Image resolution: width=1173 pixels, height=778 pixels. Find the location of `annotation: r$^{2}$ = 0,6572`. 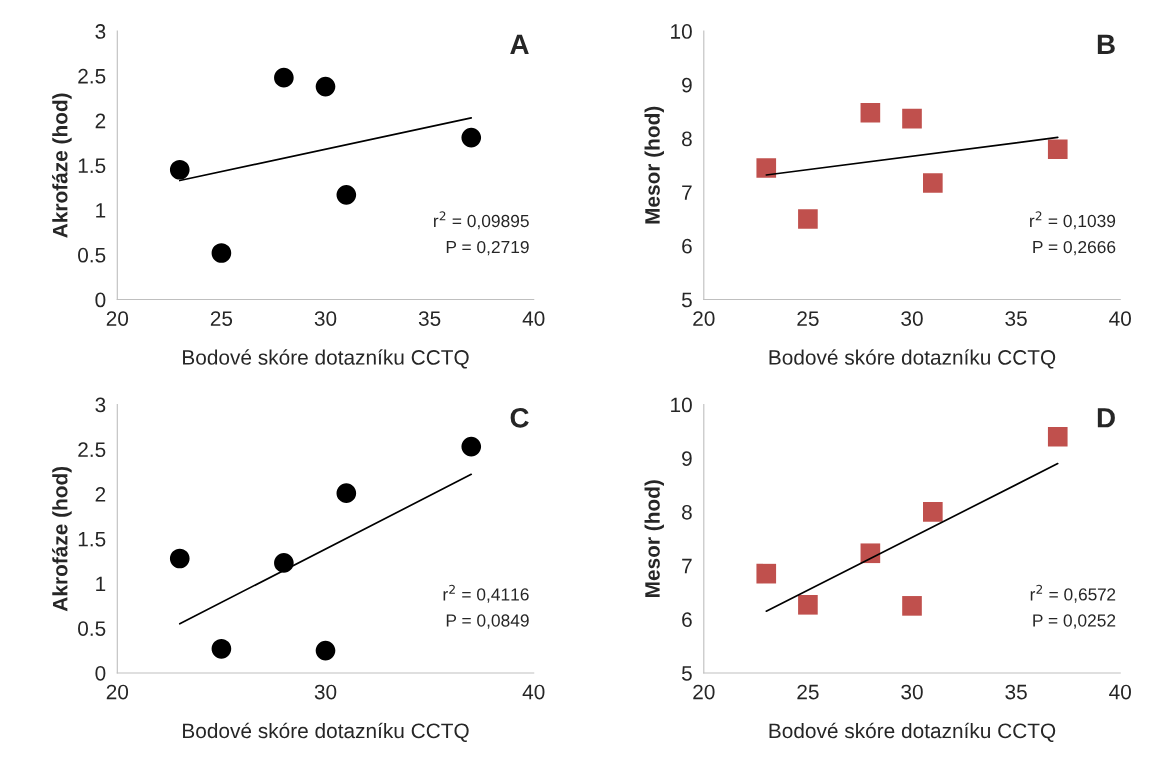

annotation: r$^{2}$ = 0,6572 is located at coordinates (1073, 593).